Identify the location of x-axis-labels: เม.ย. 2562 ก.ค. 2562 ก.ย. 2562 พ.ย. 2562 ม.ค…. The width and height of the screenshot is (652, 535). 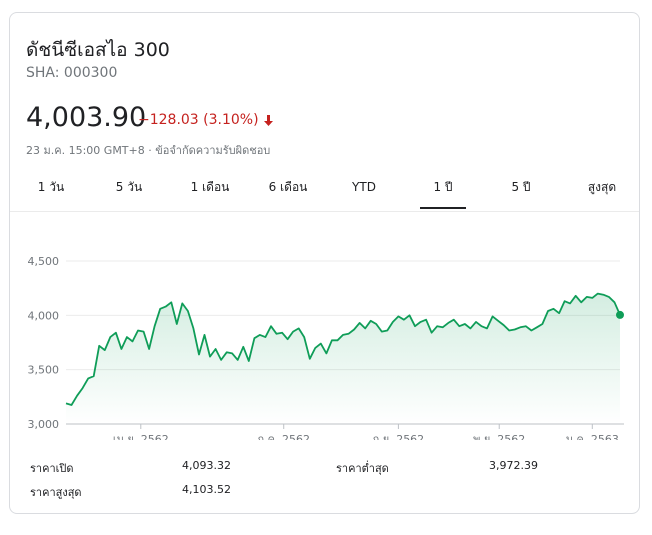
(366, 432).